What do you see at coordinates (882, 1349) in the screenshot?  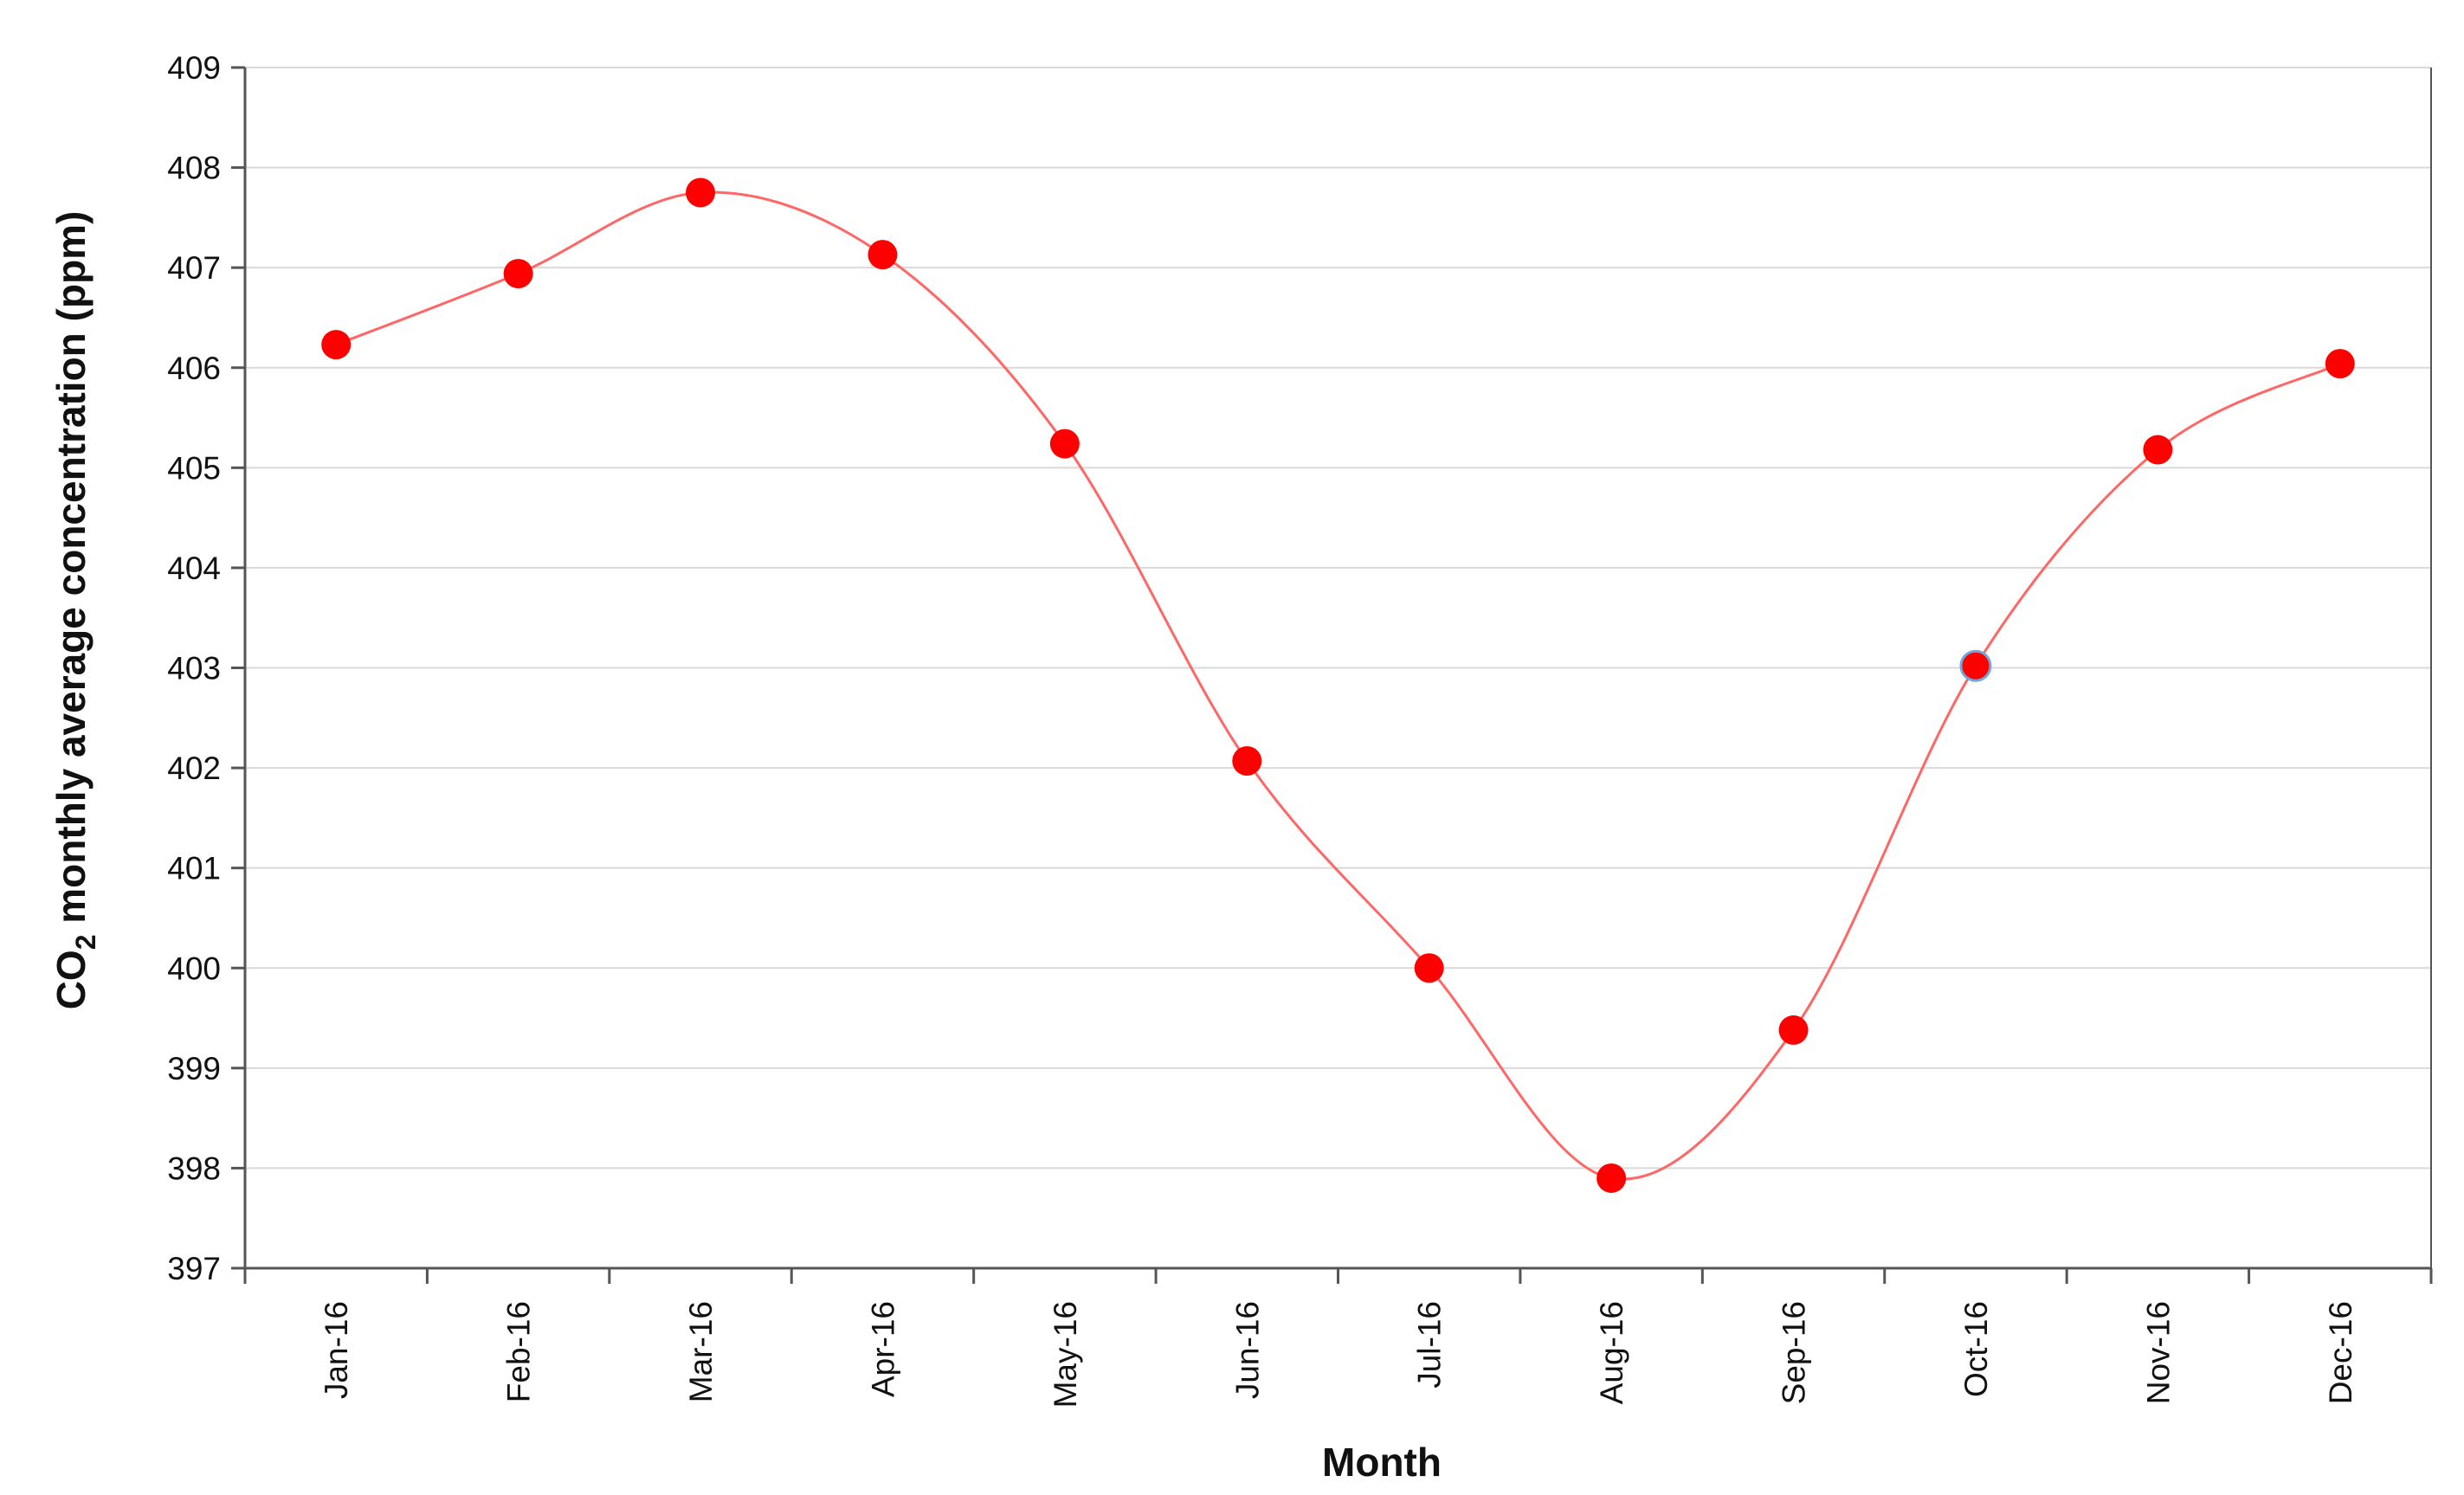 I see `x-tick-label: Apr-16` at bounding box center [882, 1349].